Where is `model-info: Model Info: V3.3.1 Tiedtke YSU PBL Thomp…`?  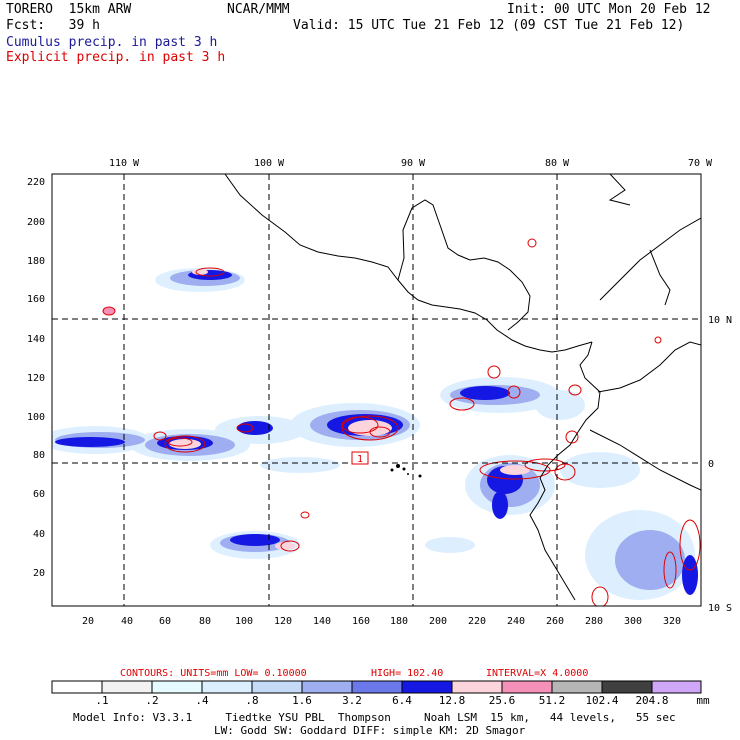 model-info: Model Info: V3.3.1 Tiedtke YSU PBL Thomp… is located at coordinates (374, 717).